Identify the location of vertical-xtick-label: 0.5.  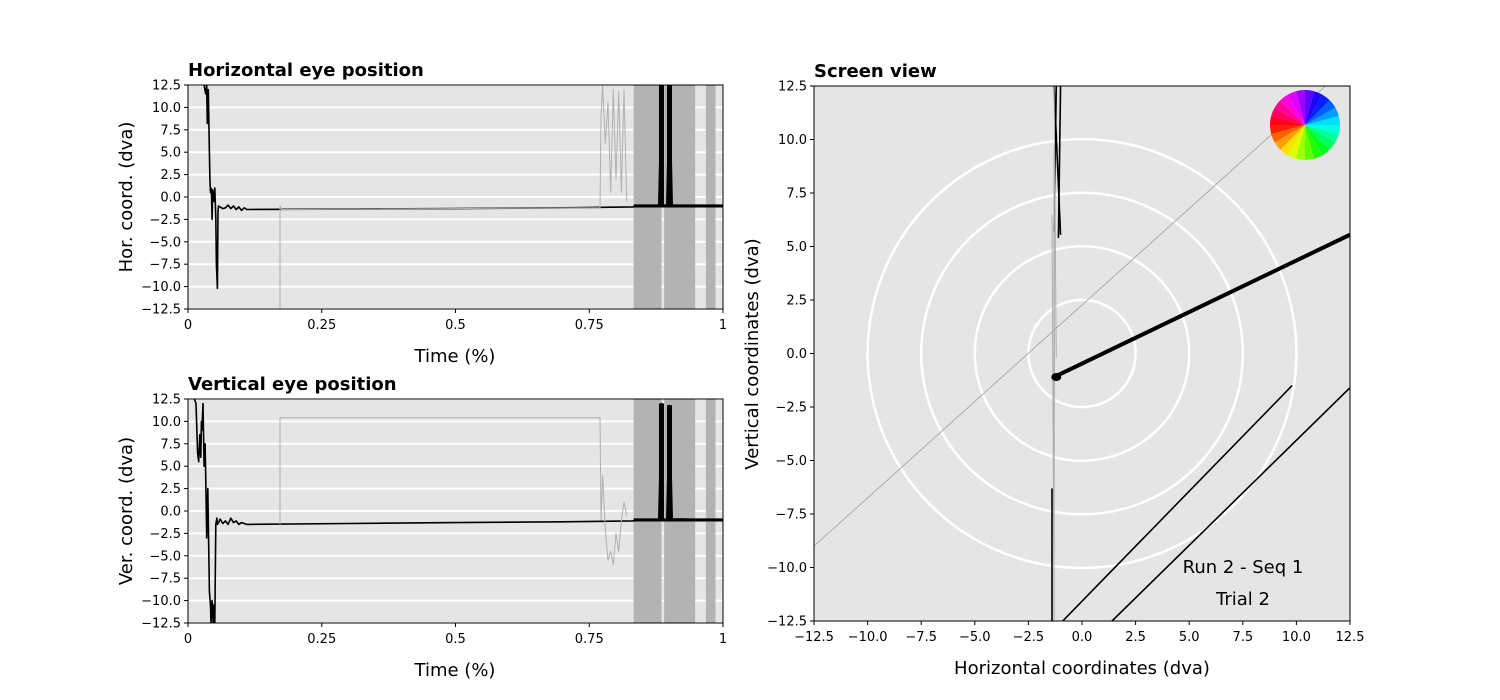
(455, 639).